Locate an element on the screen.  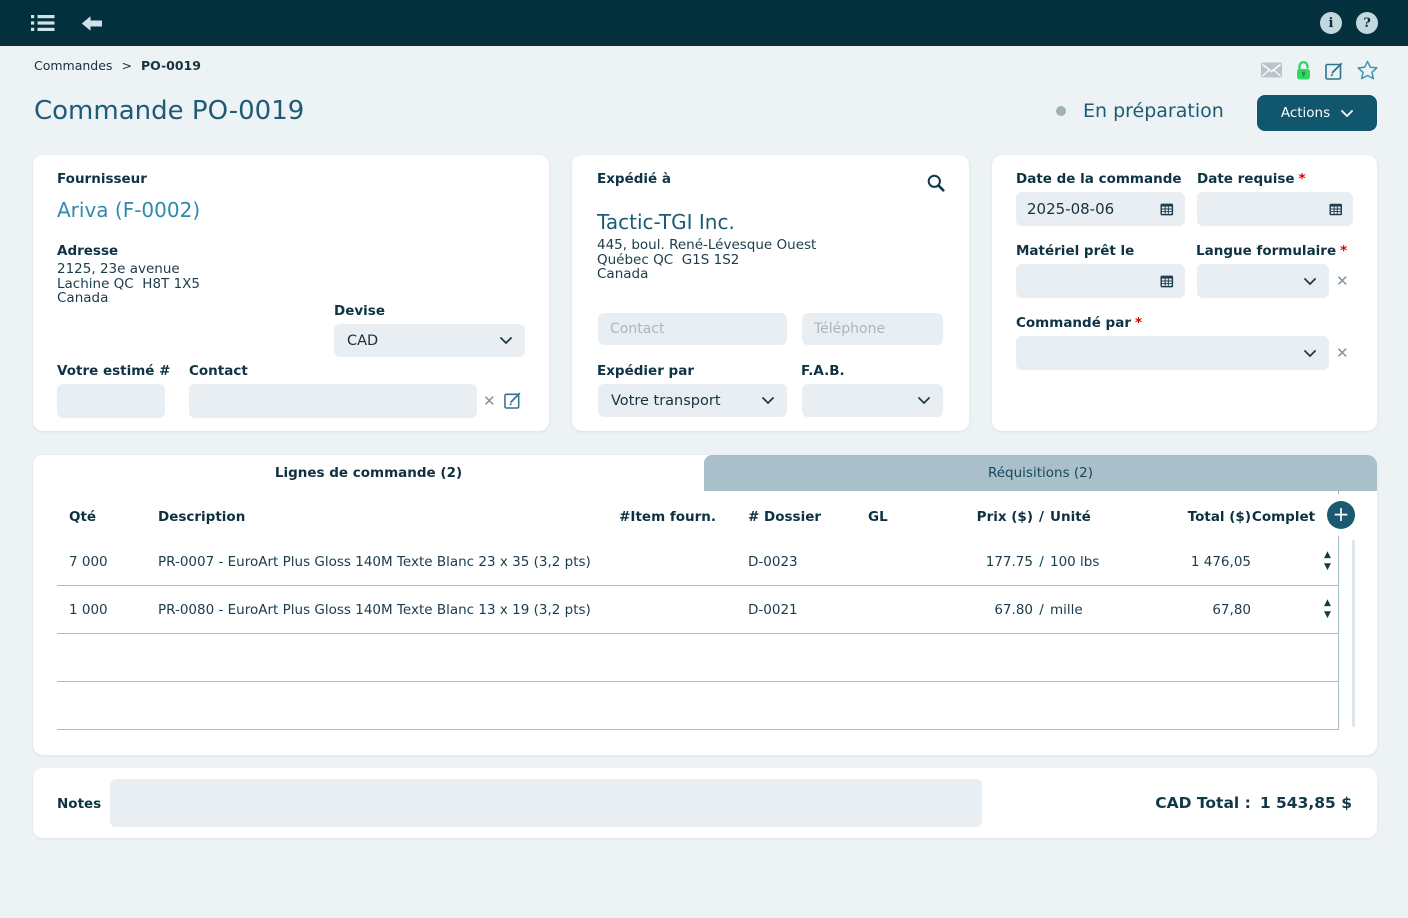
tab-order-lines: Lignes de commande (2) is located at coordinates (368, 473).